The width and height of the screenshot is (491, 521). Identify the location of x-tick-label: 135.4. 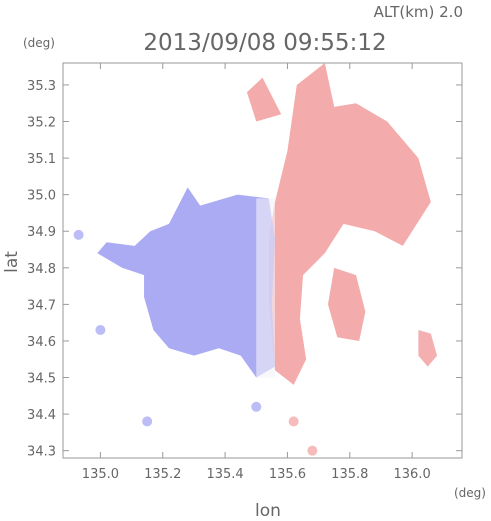
(224, 474).